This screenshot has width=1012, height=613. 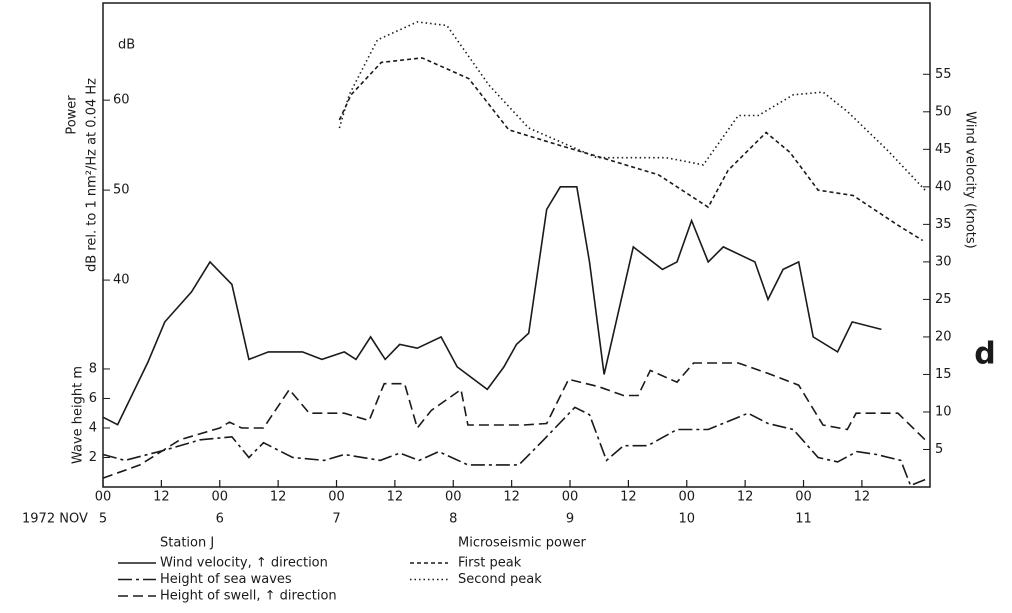 I want to click on date-label: 5, so click(x=103, y=519).